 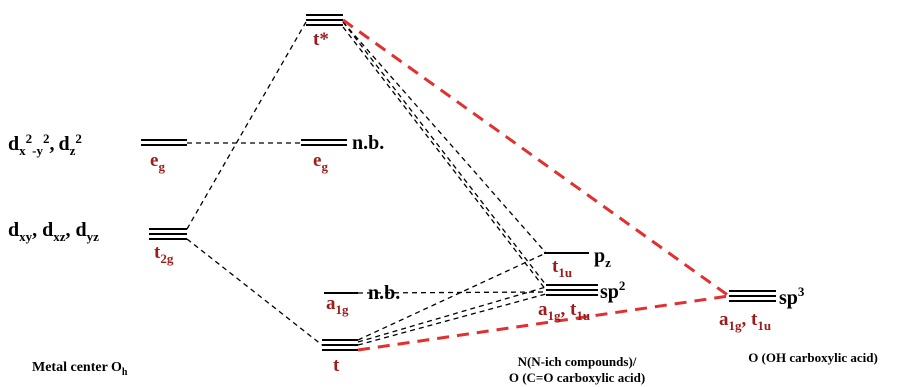 What do you see at coordinates (792, 296) in the screenshot?
I see `label-sp3: sp3` at bounding box center [792, 296].